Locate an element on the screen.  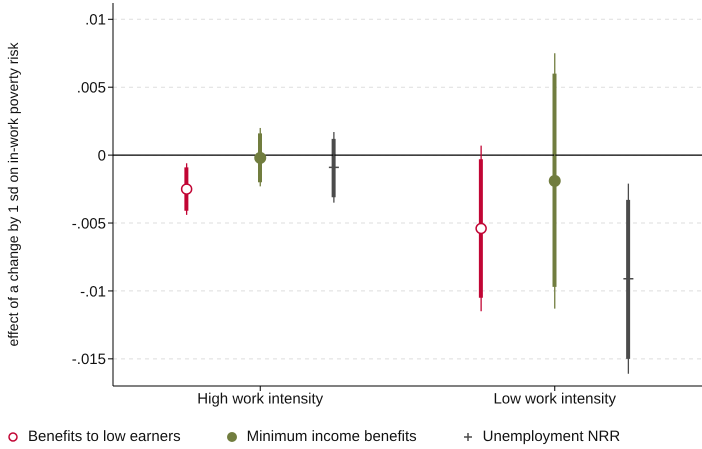
legend-label: Benefits to low earners is located at coordinates (104, 436).